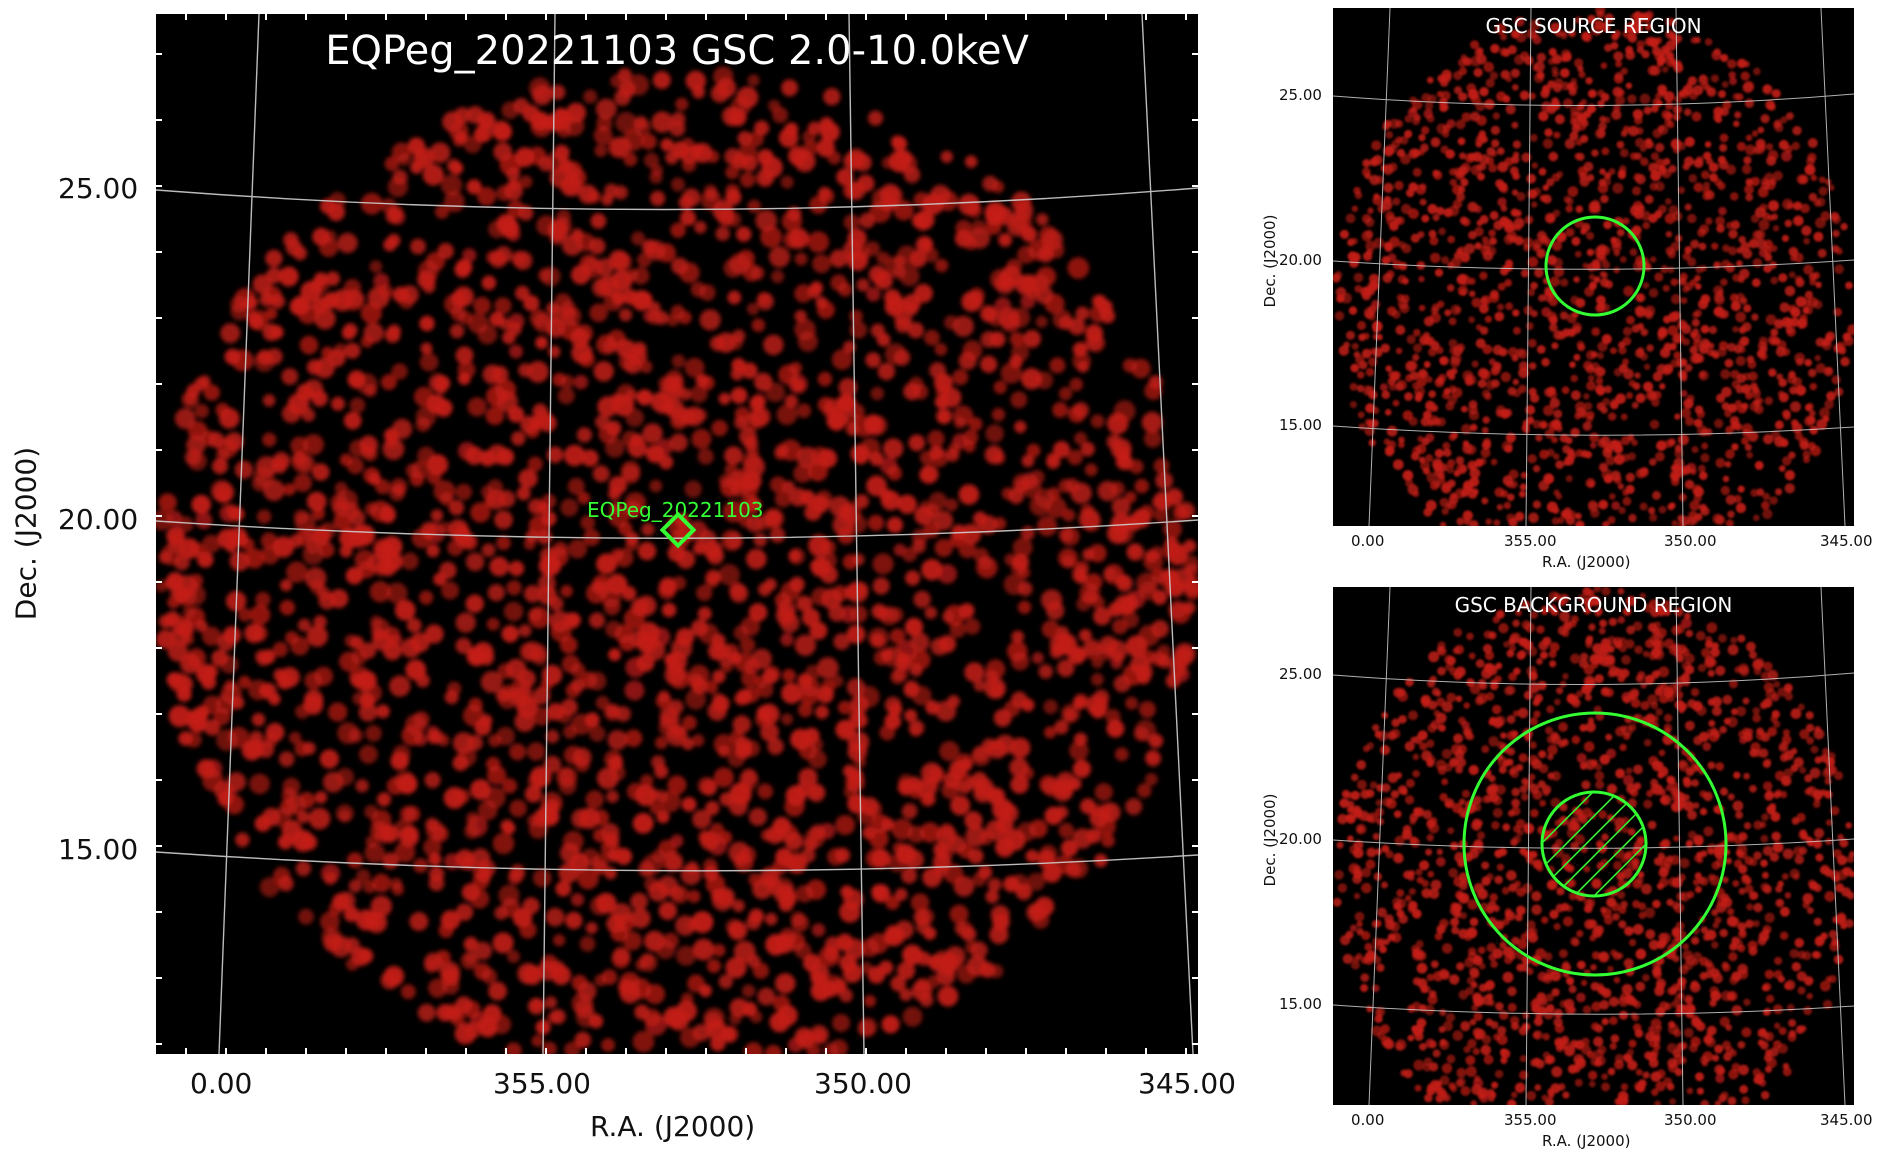  I want to click on main-xtick-355: 355.00, so click(542, 1083).